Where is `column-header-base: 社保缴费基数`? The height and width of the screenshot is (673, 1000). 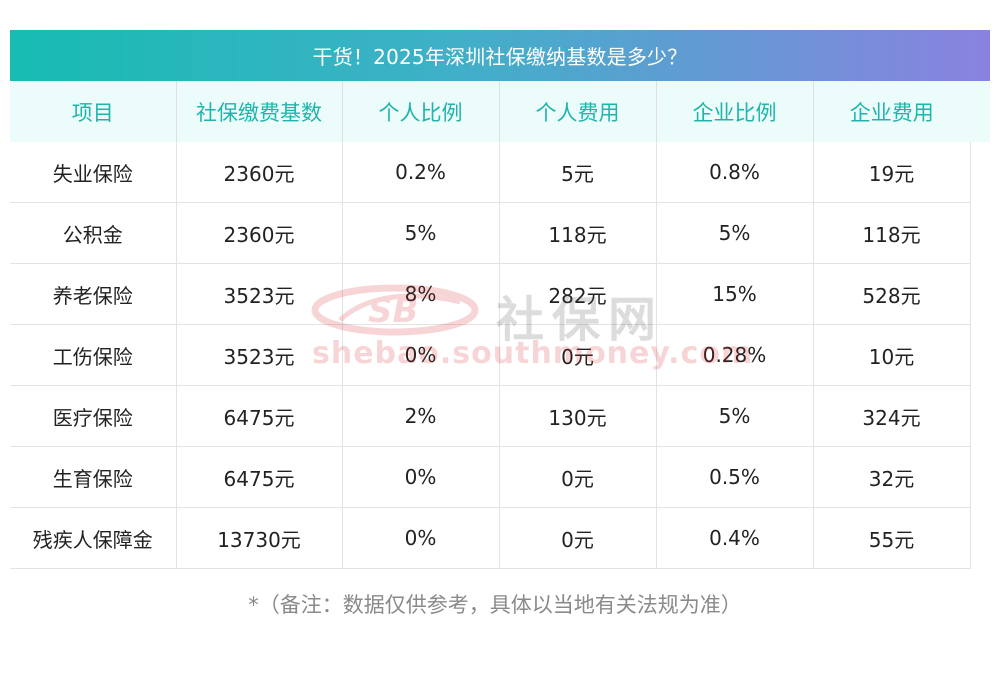 column-header-base: 社保缴费基数 is located at coordinates (258, 111).